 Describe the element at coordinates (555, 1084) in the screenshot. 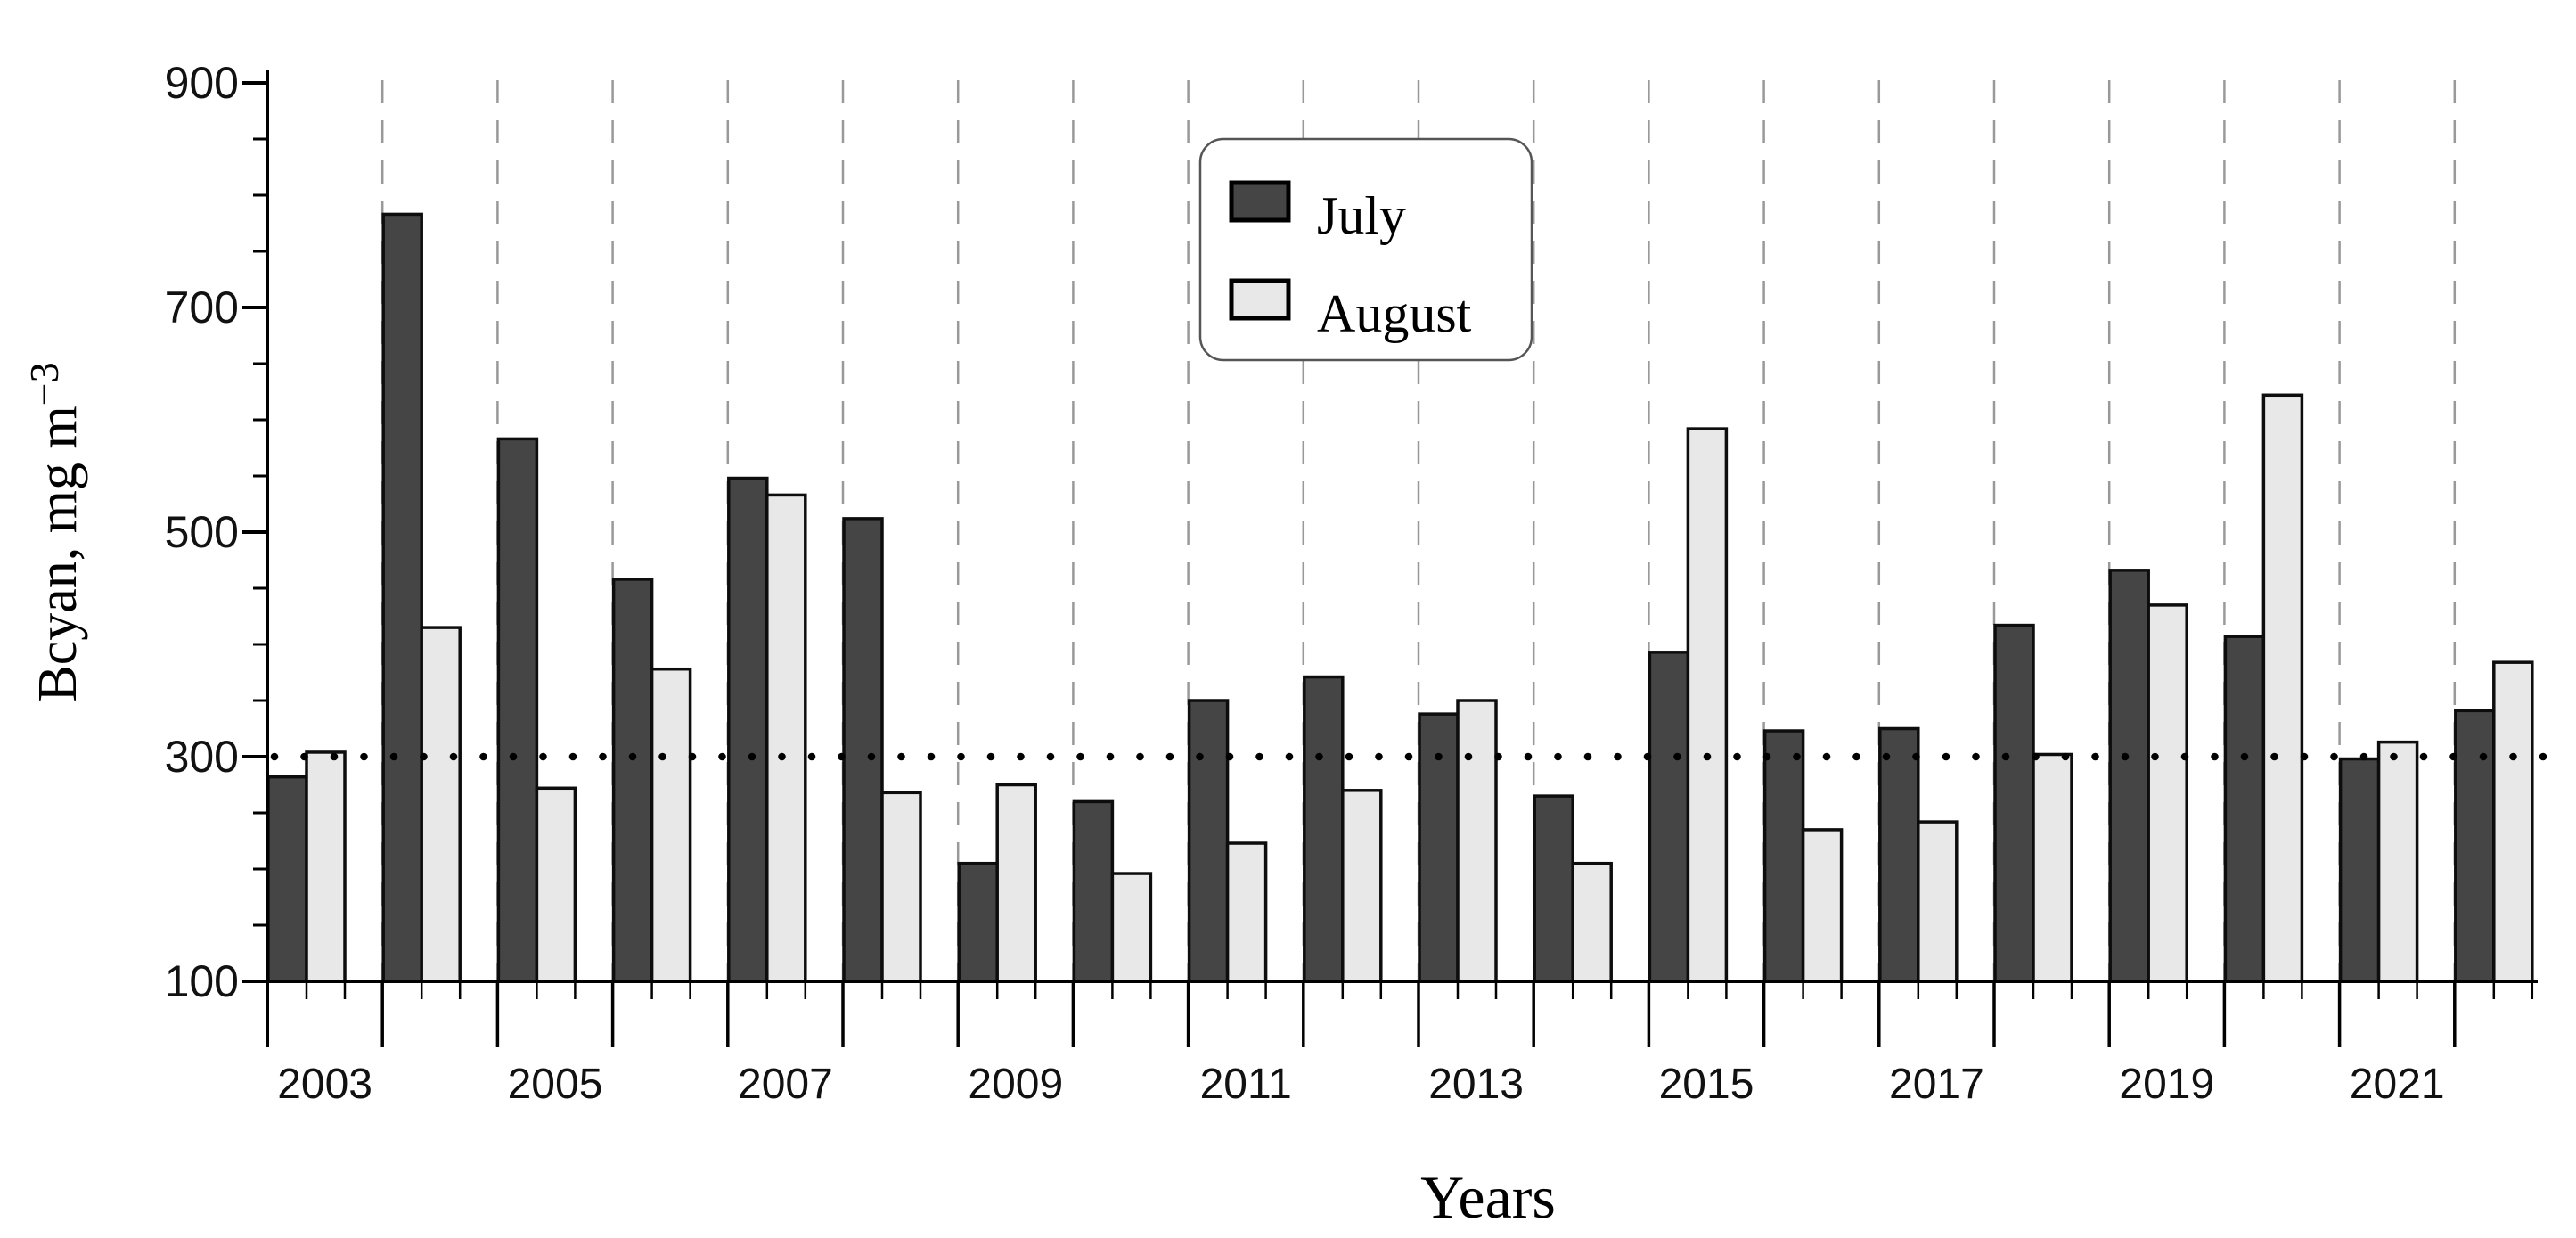

I see `x-tick-label-2005: 2005` at that location.